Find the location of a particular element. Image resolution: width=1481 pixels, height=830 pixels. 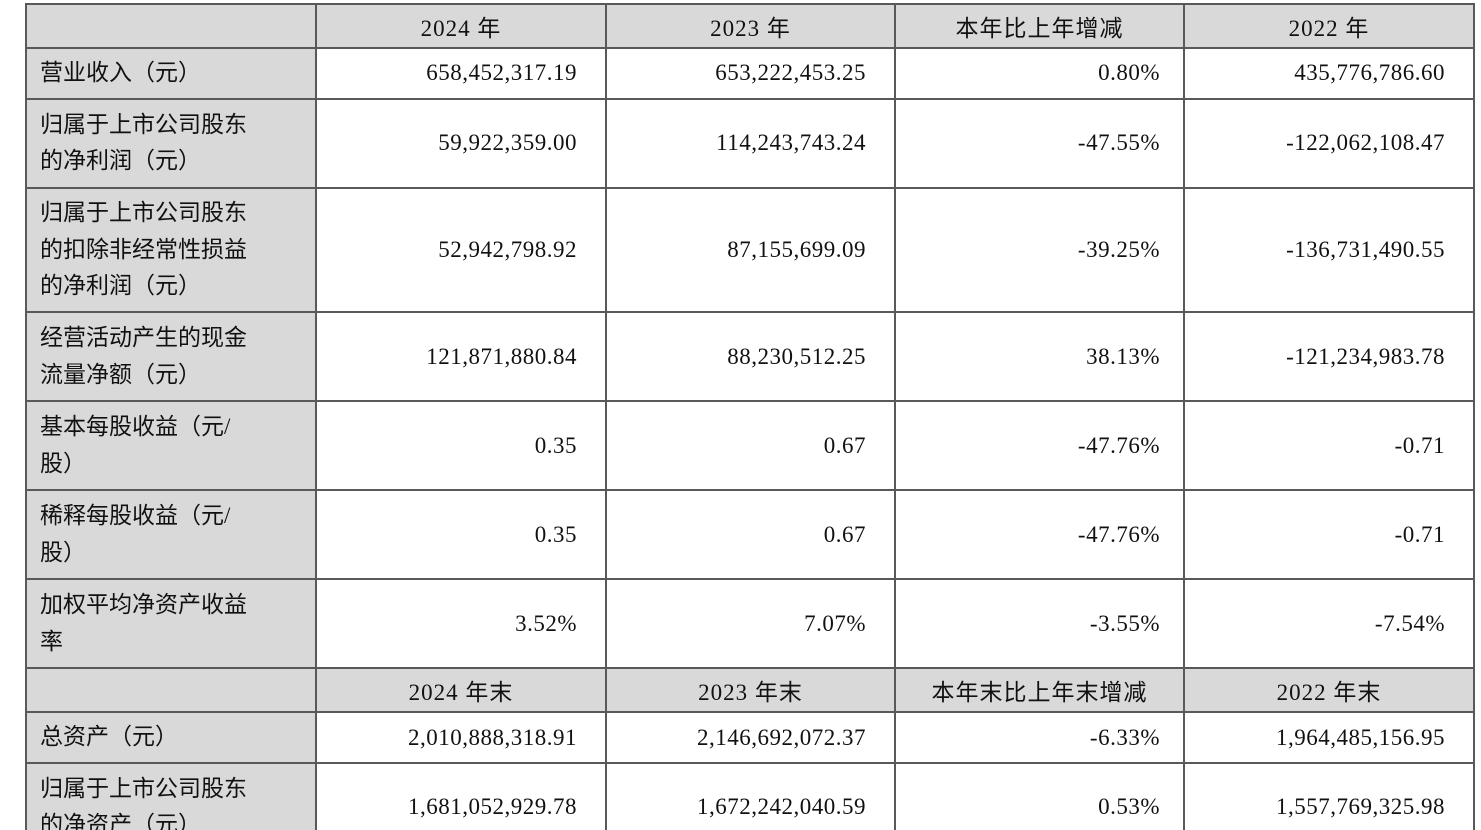

value-2024: 1,681,052,929.78 is located at coordinates (461, 795).